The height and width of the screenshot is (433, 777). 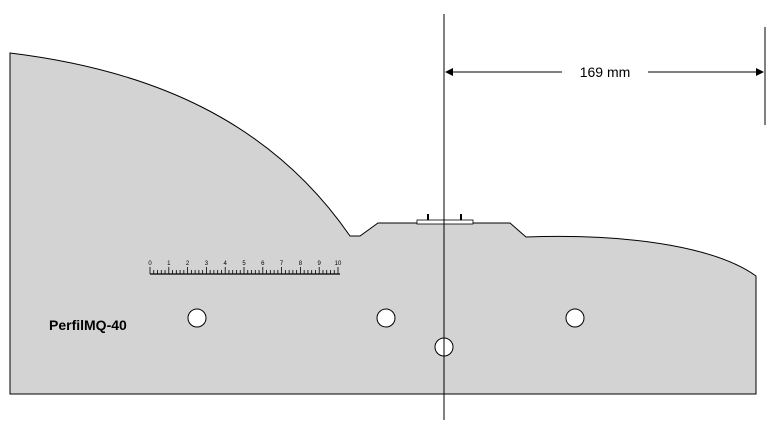 I want to click on ruler-label: 2, so click(x=188, y=264).